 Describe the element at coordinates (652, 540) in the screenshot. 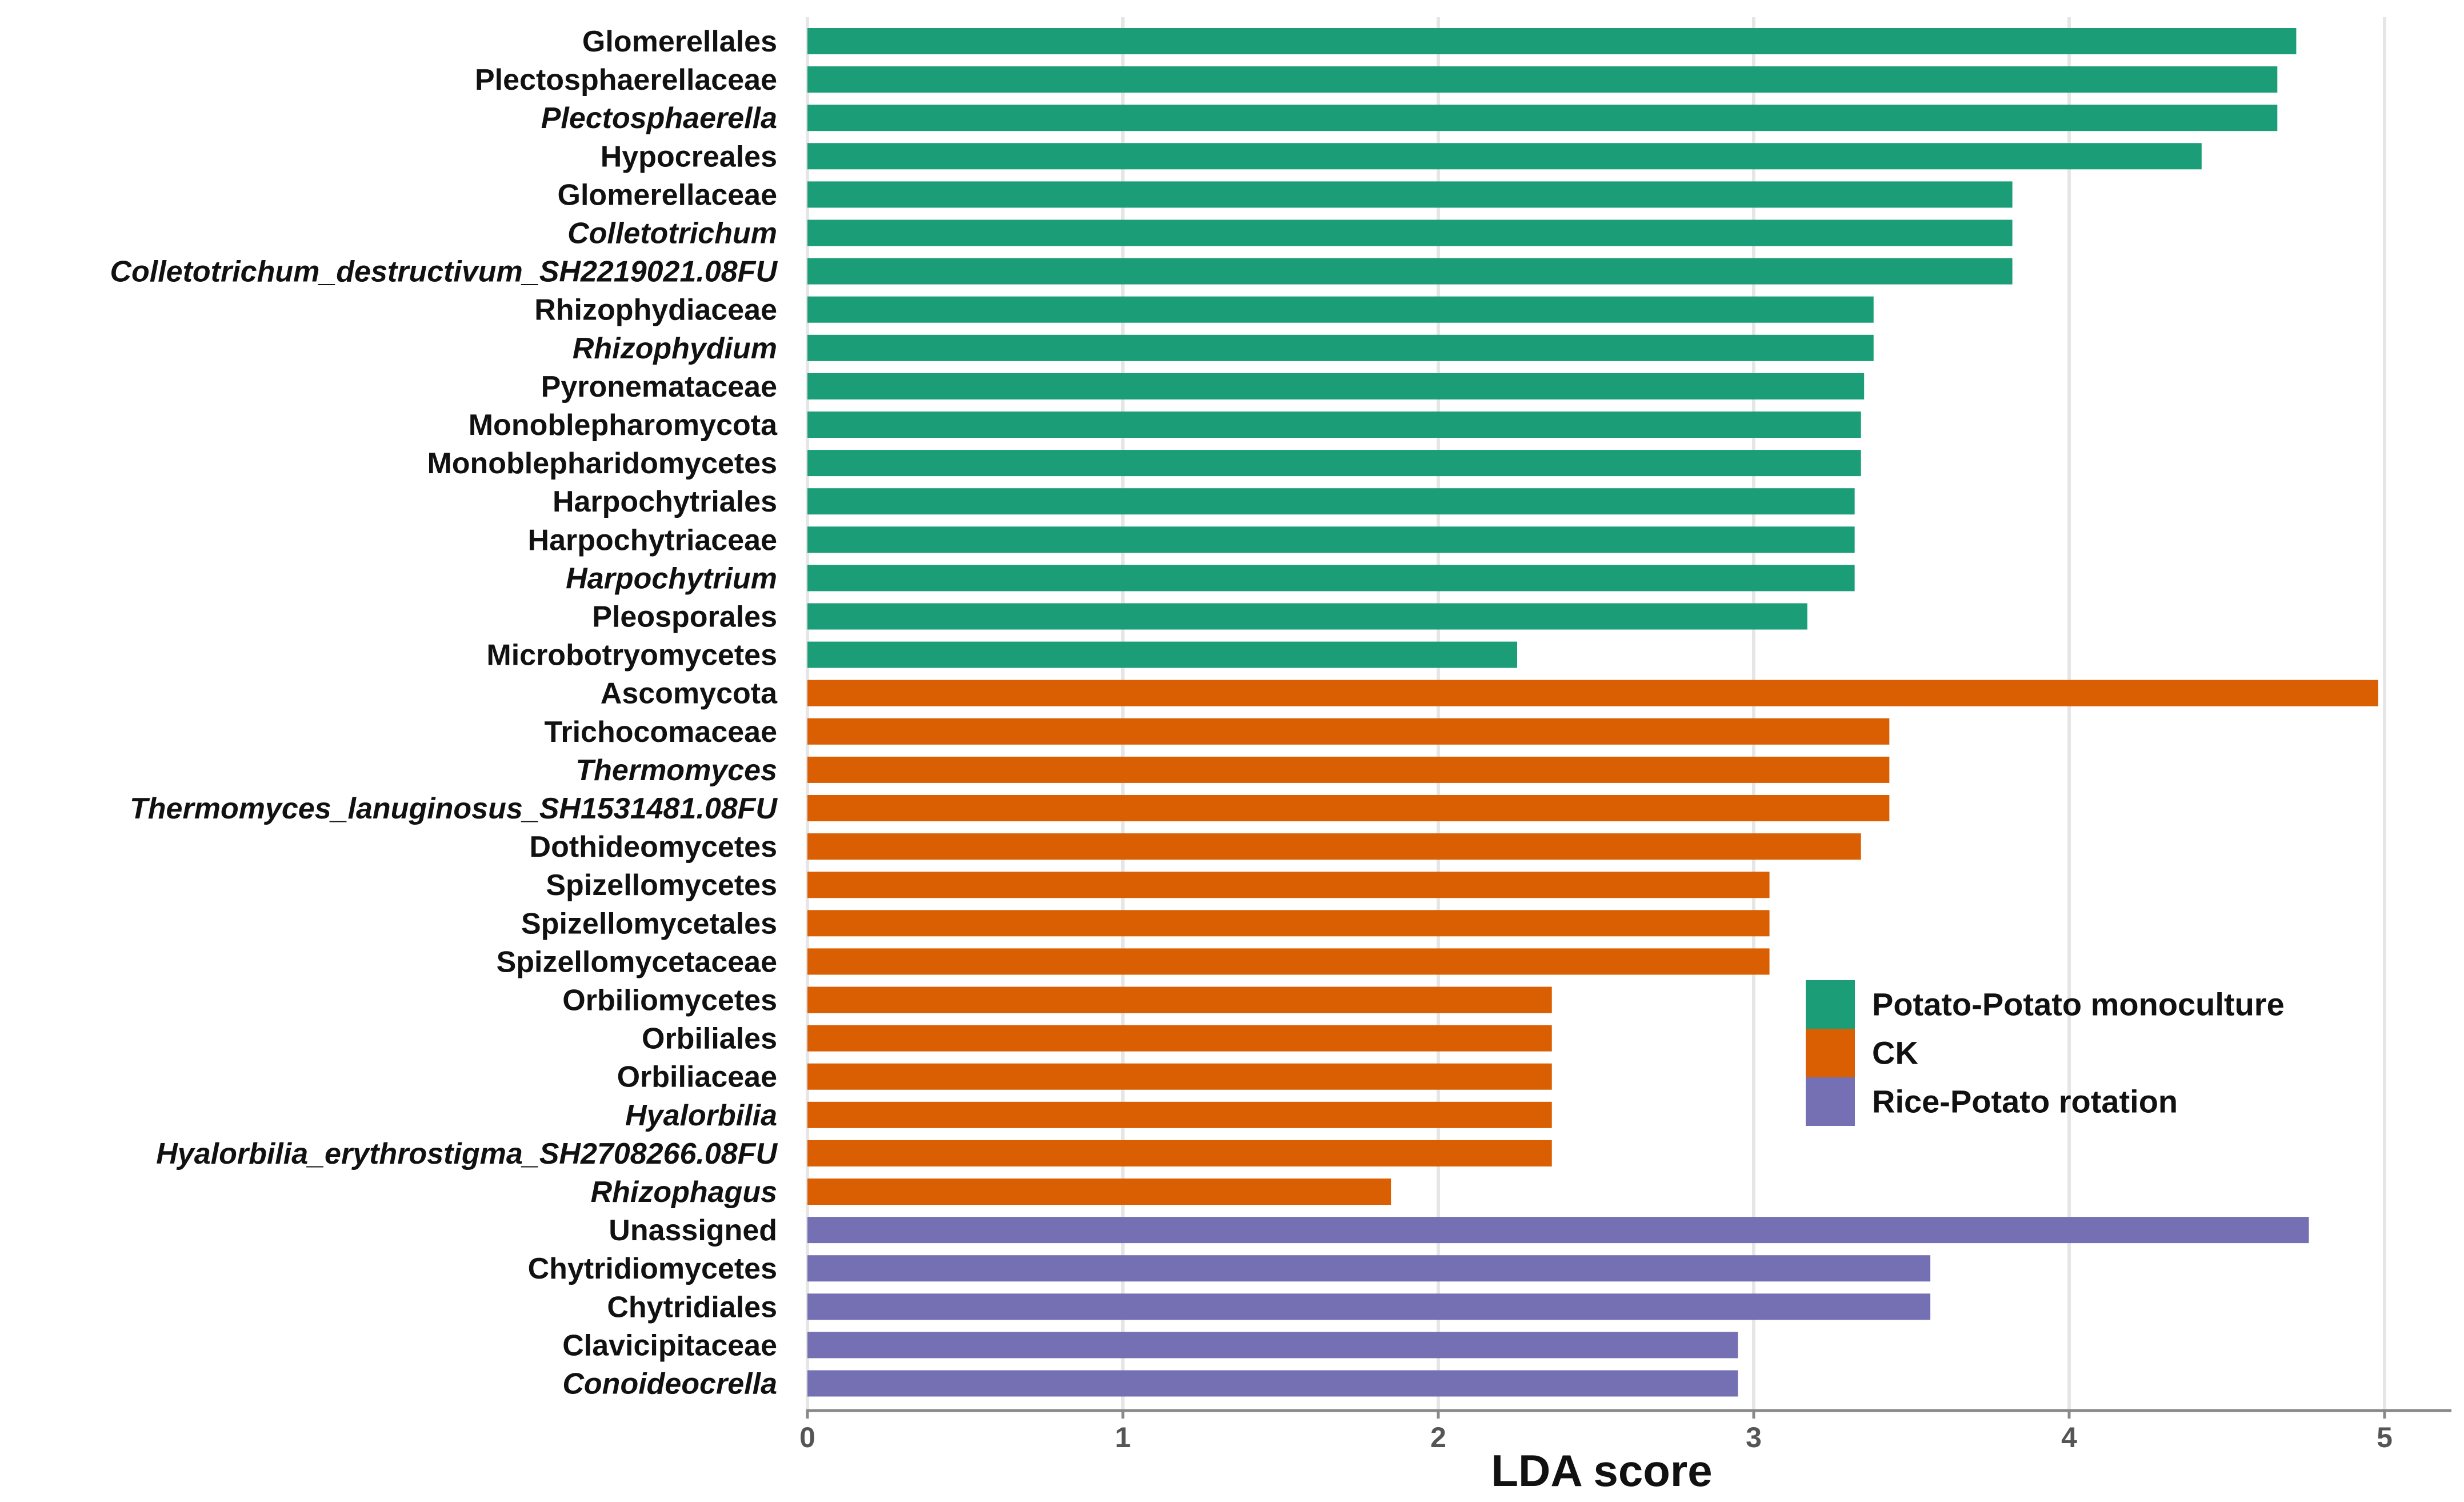

I see `category-label-13: Harpochytriaceae` at that location.